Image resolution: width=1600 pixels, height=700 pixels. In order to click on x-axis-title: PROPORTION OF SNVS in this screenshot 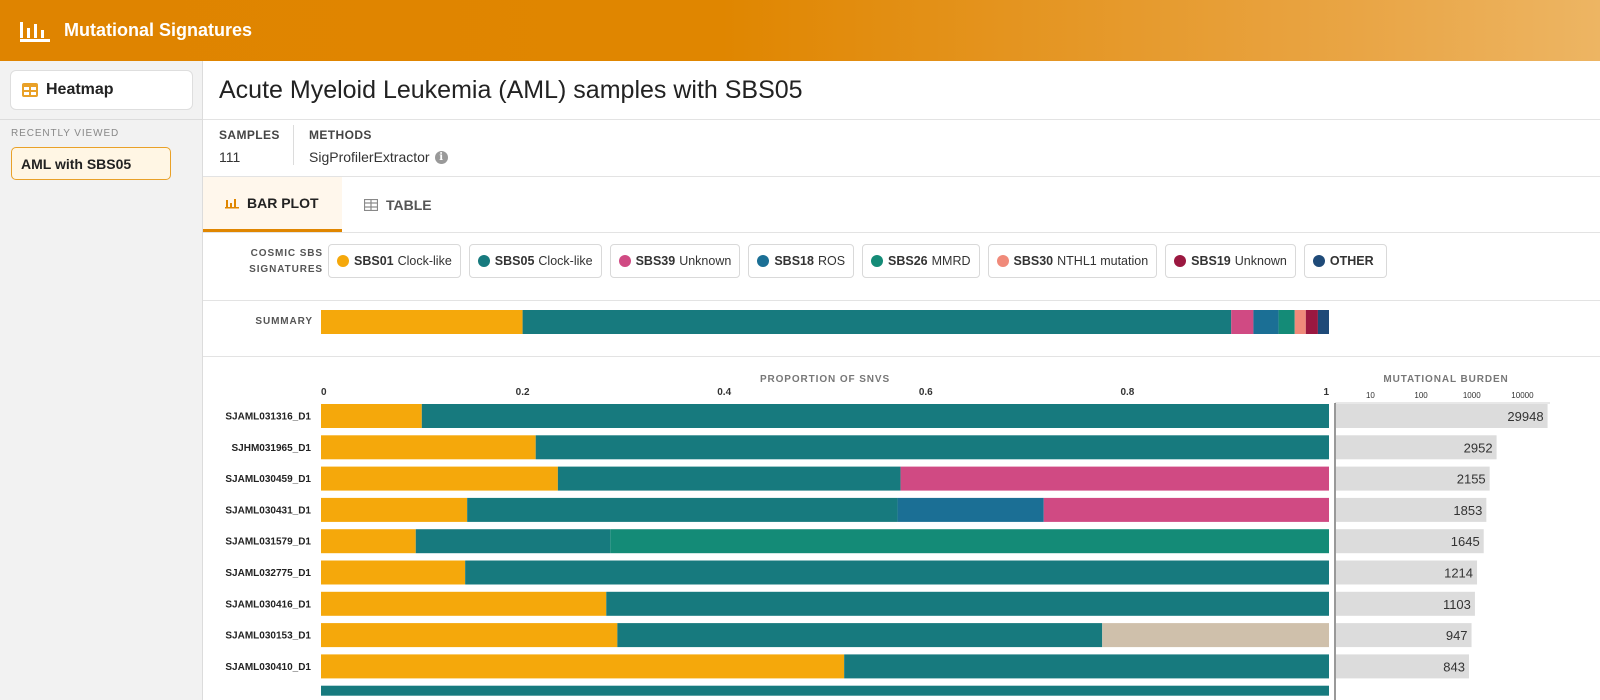, I will do `click(825, 379)`.